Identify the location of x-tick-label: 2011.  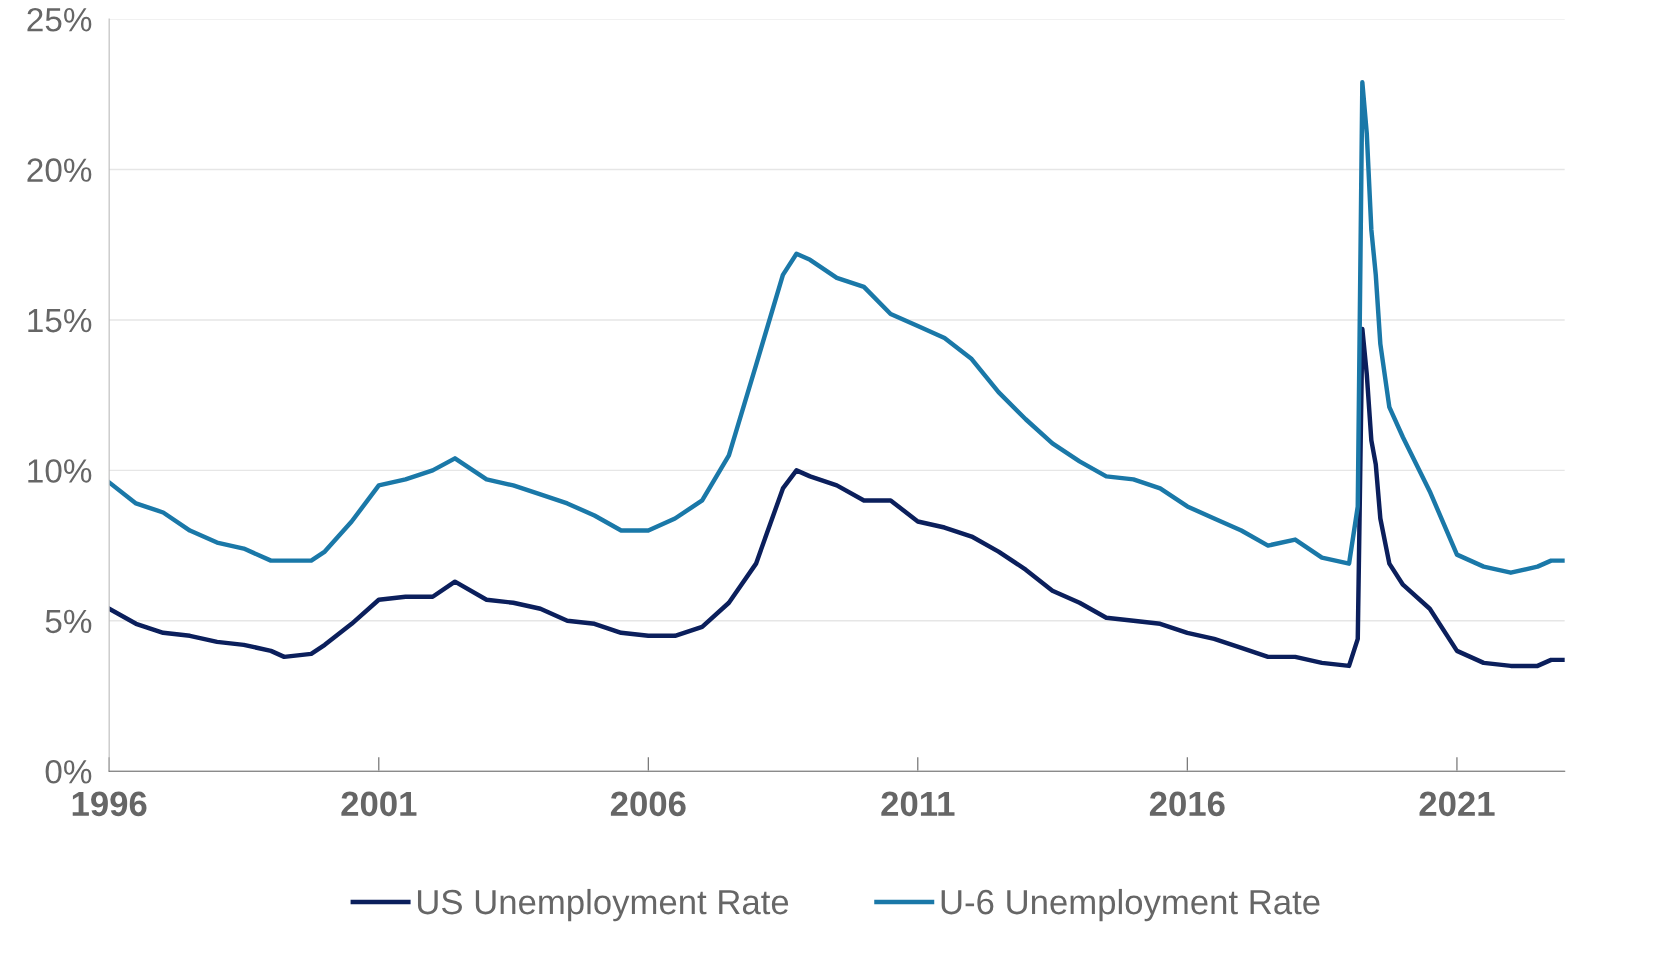
(918, 804).